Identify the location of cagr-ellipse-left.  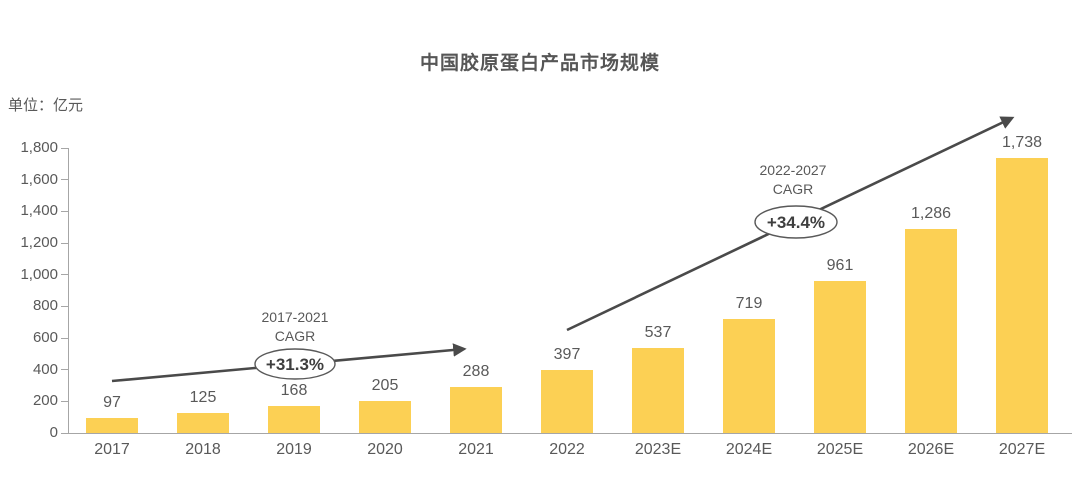
(295, 364).